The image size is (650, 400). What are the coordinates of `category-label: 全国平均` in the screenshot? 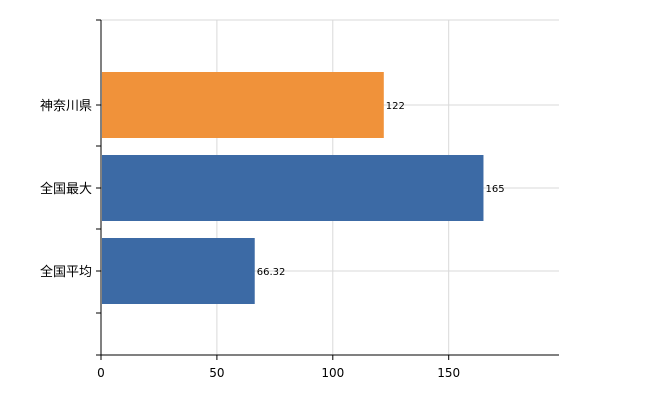 It's located at (66, 272).